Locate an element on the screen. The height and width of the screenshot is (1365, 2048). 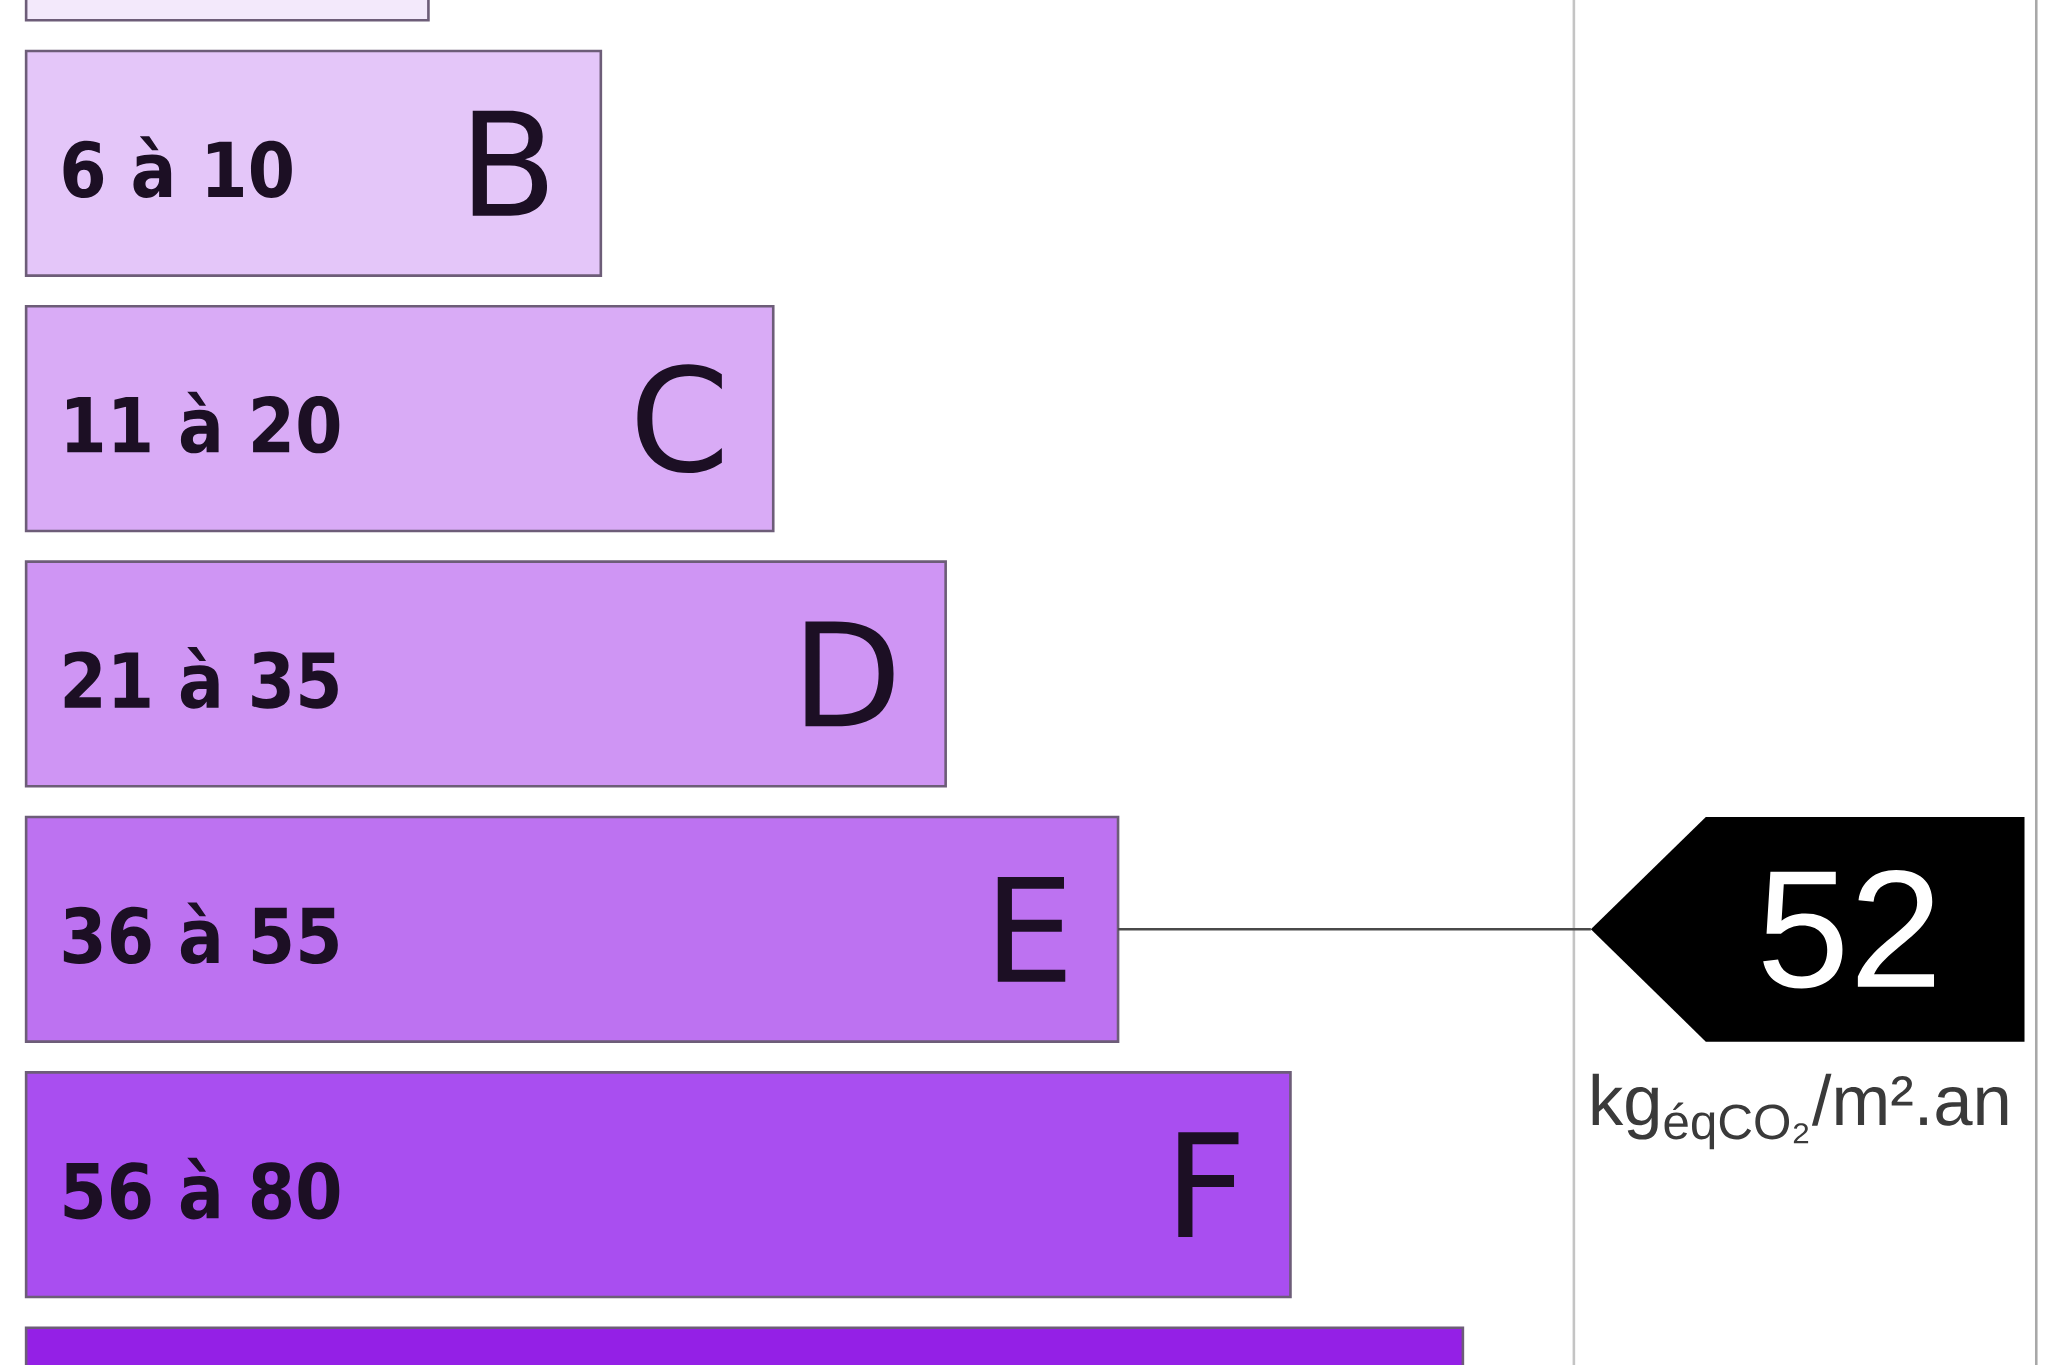
y-tick-label: C is located at coordinates (679, 419).